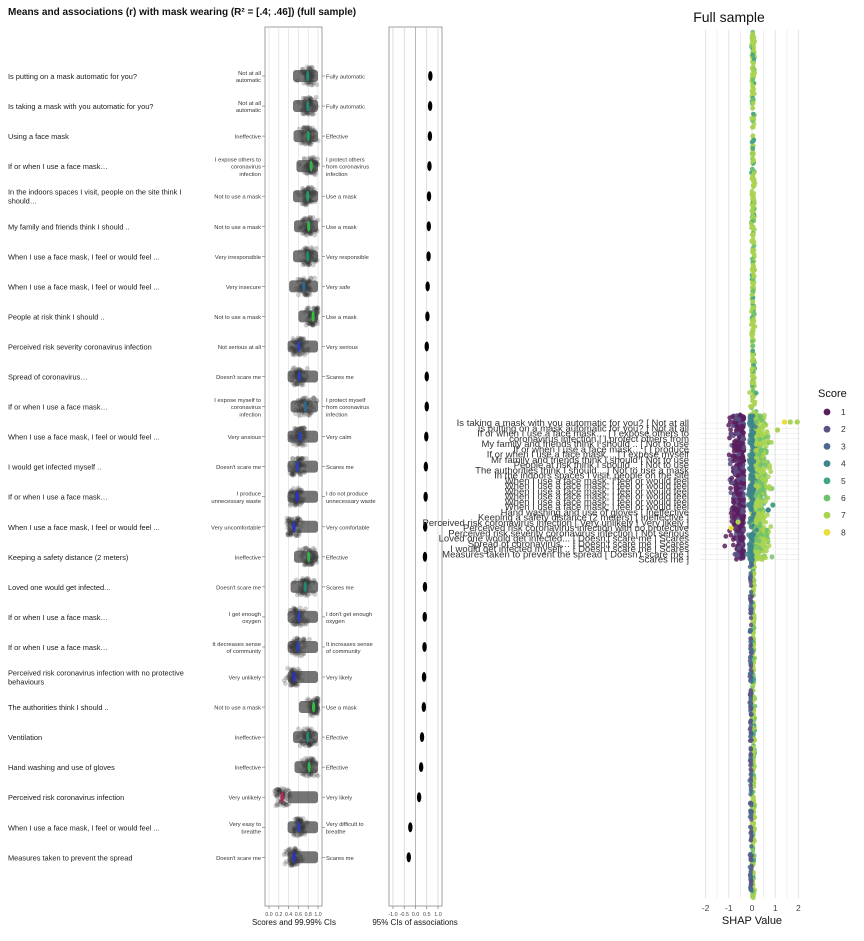 Image resolution: width=864 pixels, height=941 pixels. I want to click on scores-tick-label: 1.0, so click(317, 915).